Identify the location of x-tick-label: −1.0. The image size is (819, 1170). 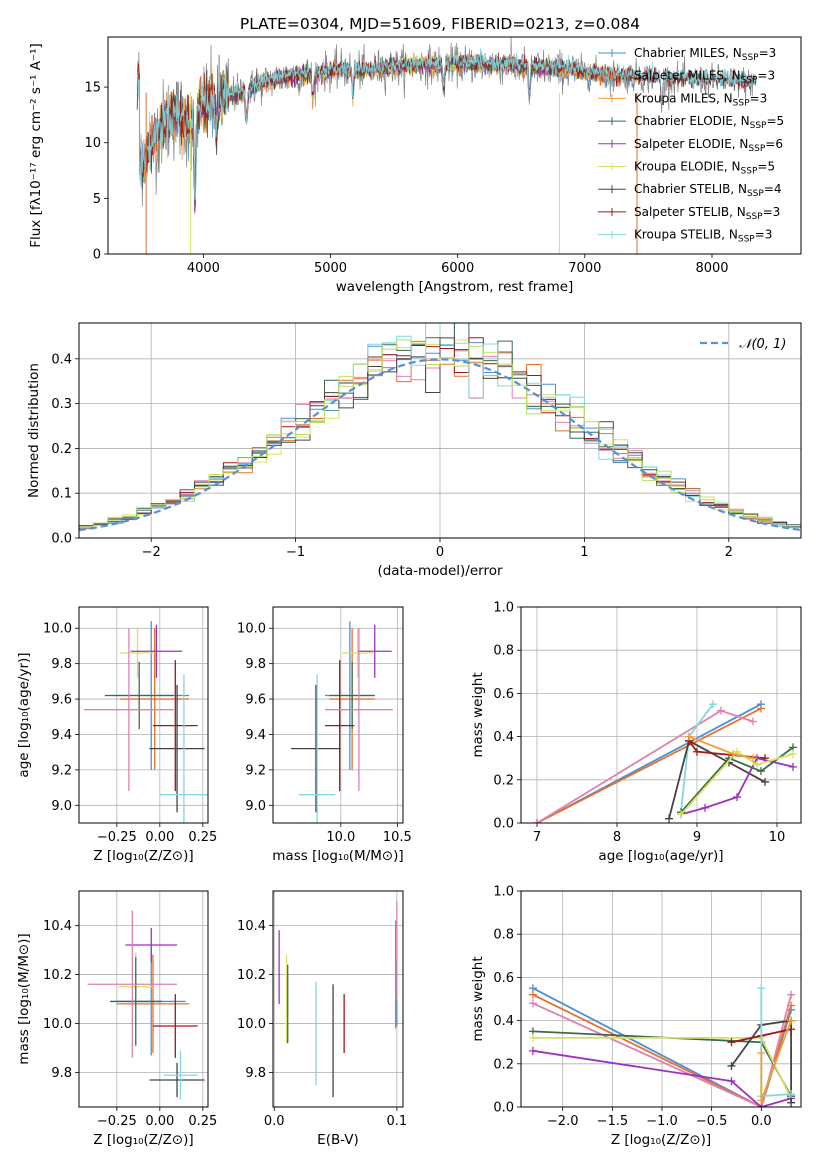
(662, 1121).